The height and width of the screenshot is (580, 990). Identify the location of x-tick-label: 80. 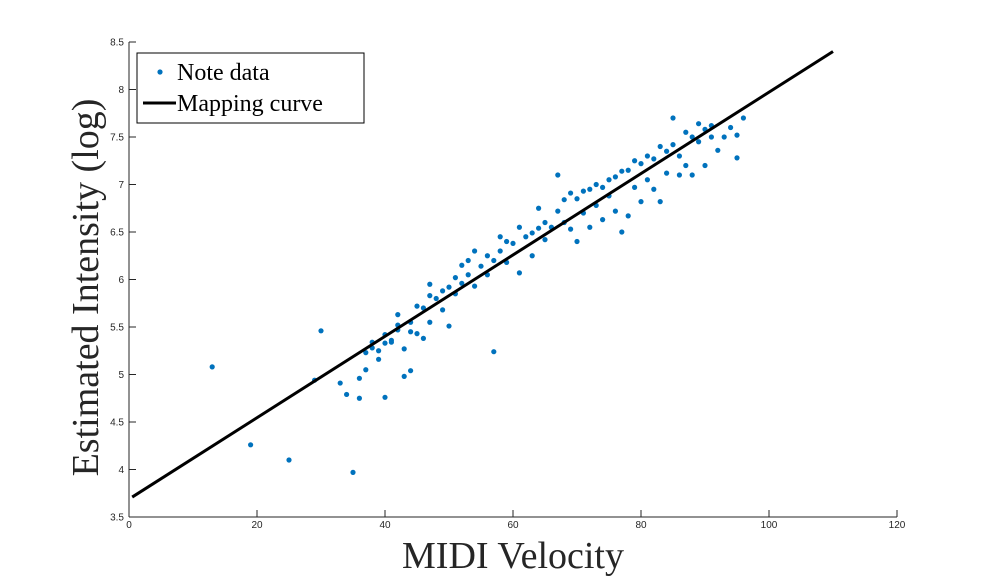
(641, 525).